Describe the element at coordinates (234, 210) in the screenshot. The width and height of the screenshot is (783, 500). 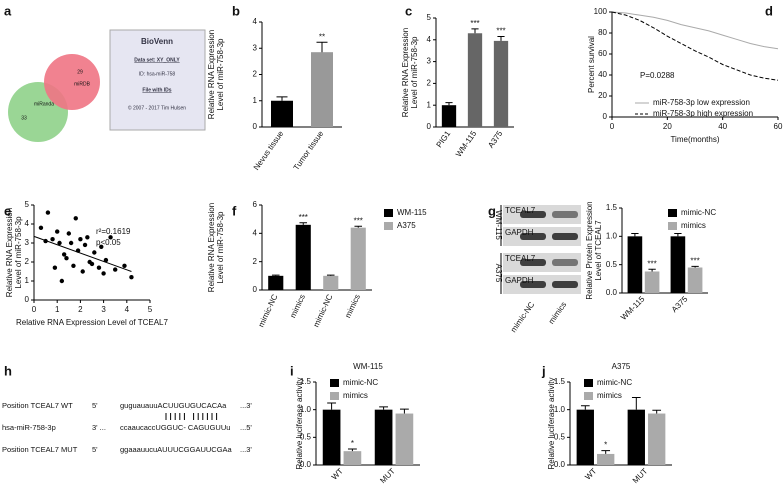
I see `panel-label: f` at that location.